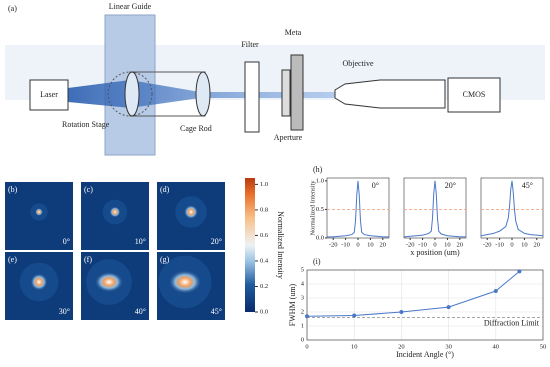 Image resolution: width=550 pixels, height=367 pixels. I want to click on panel-label: (g), so click(165, 259).